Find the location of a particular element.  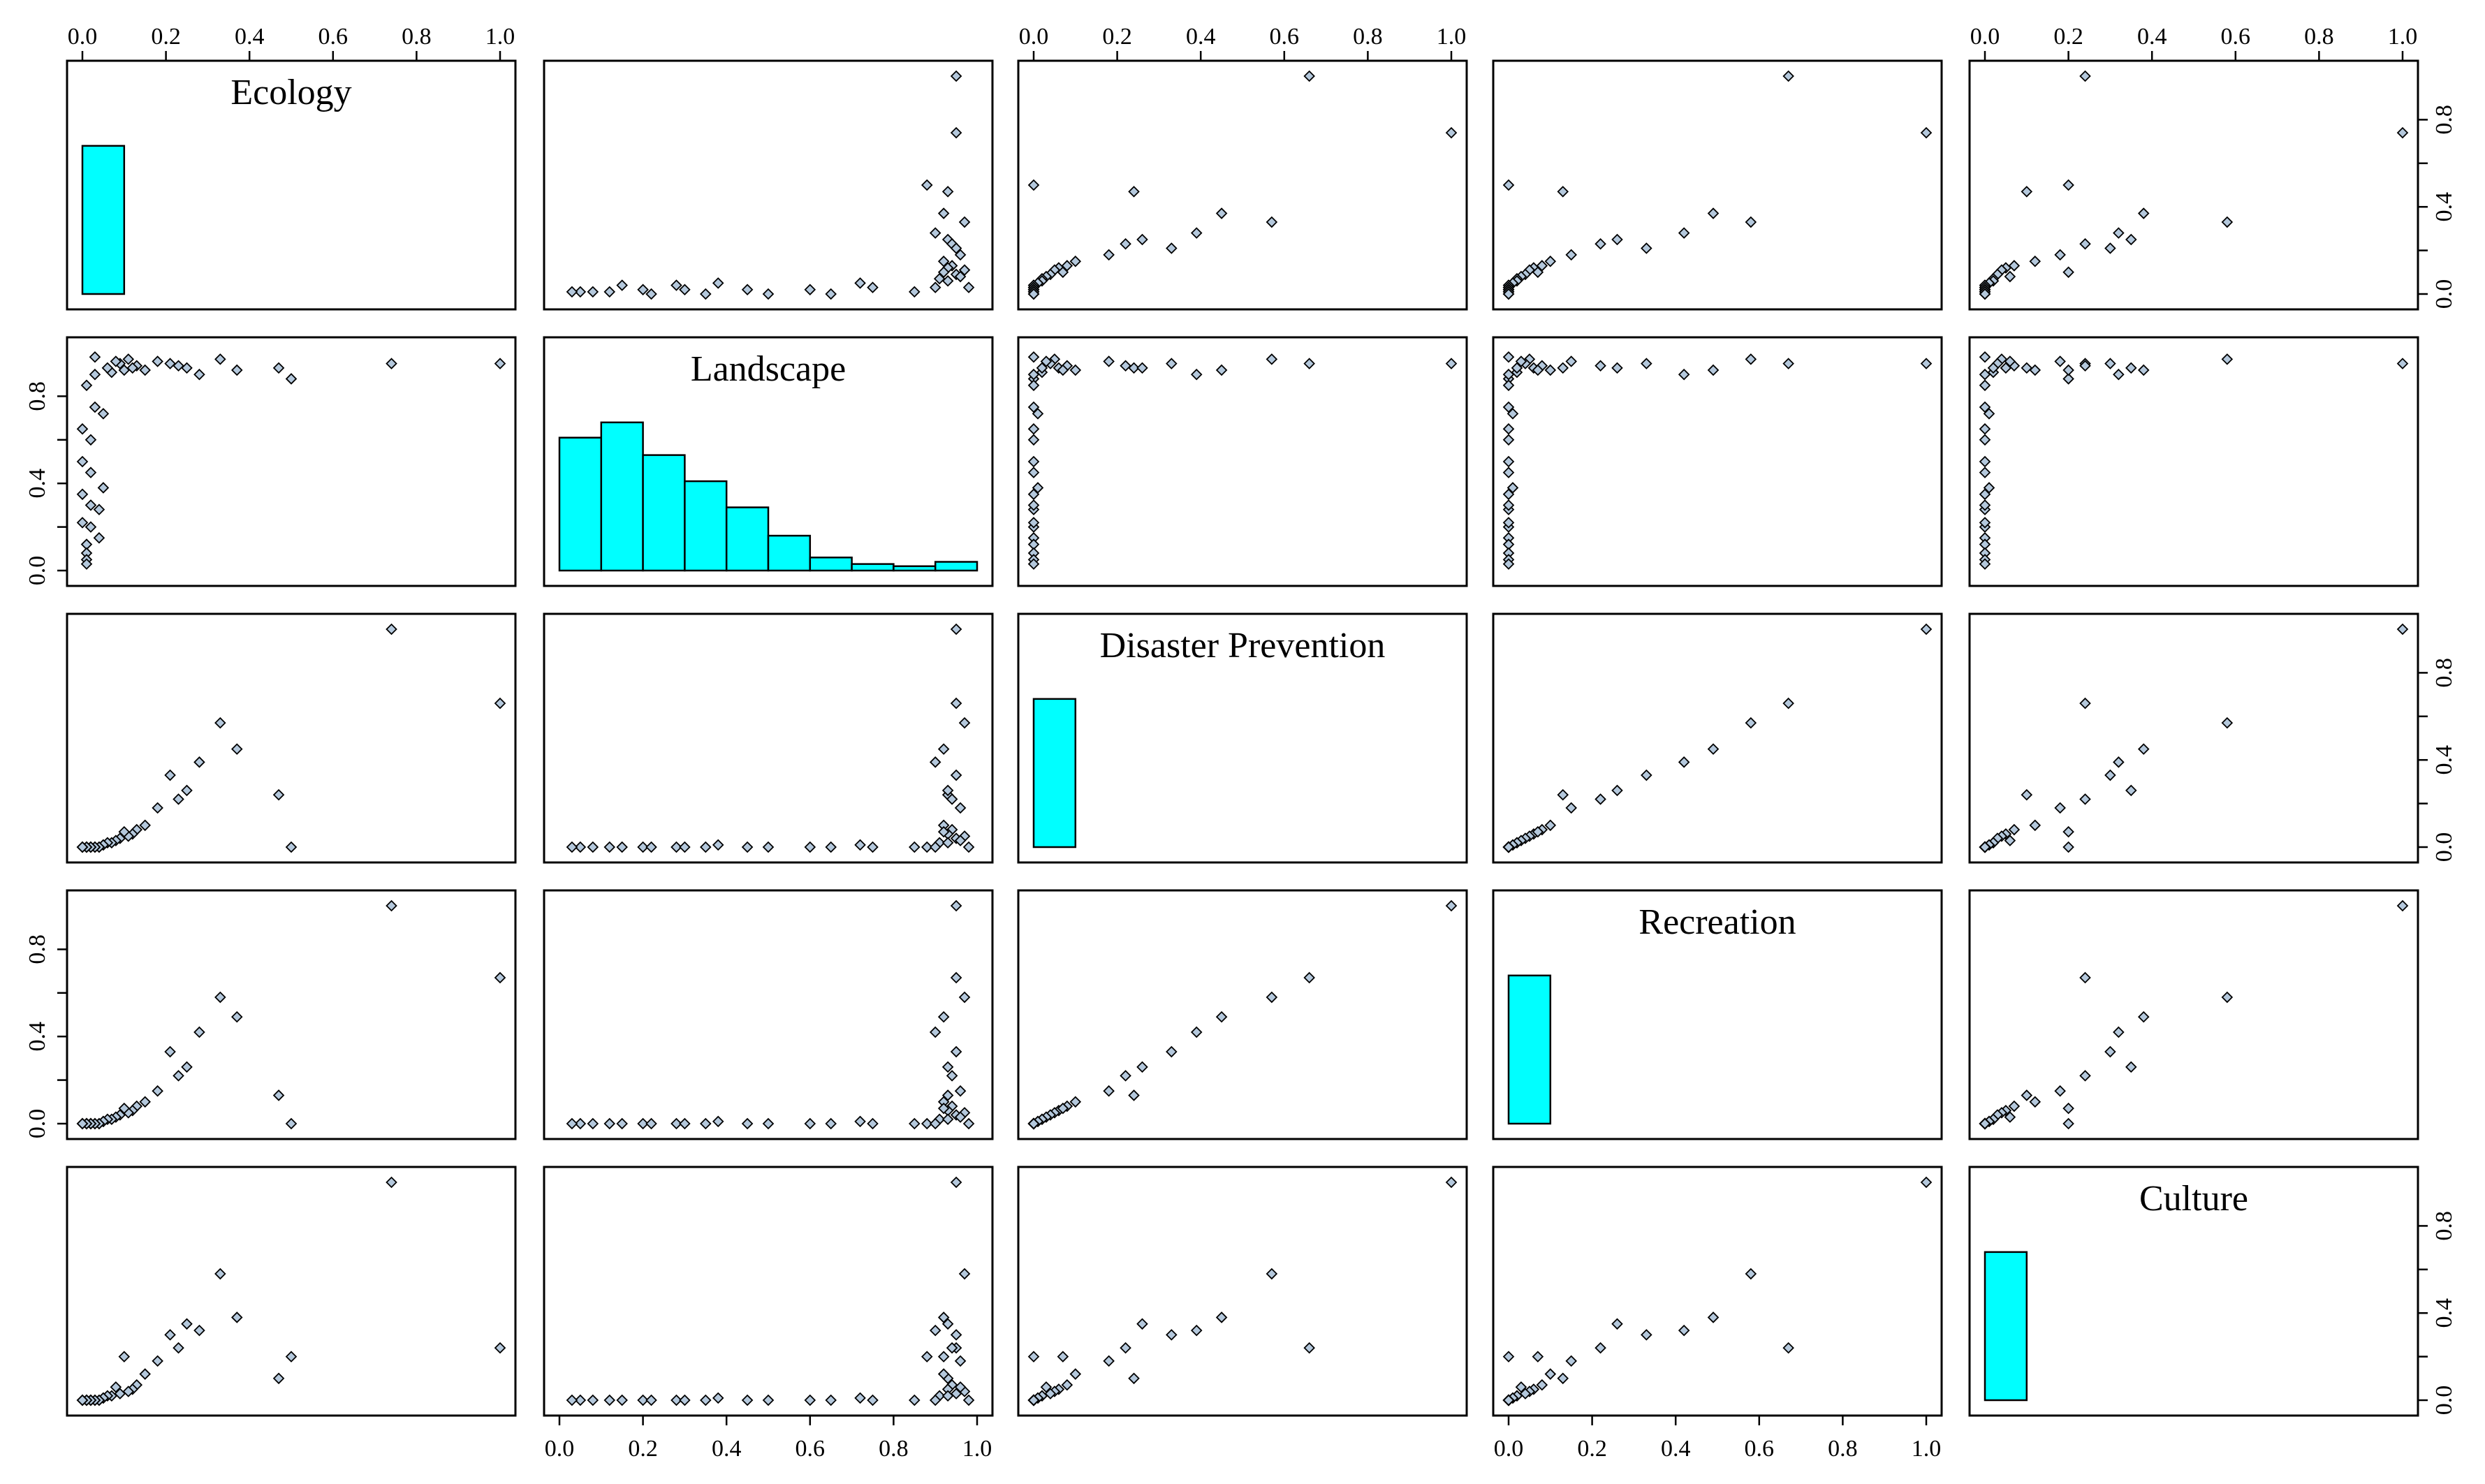

panel-r2-c3 is located at coordinates (1717, 738).